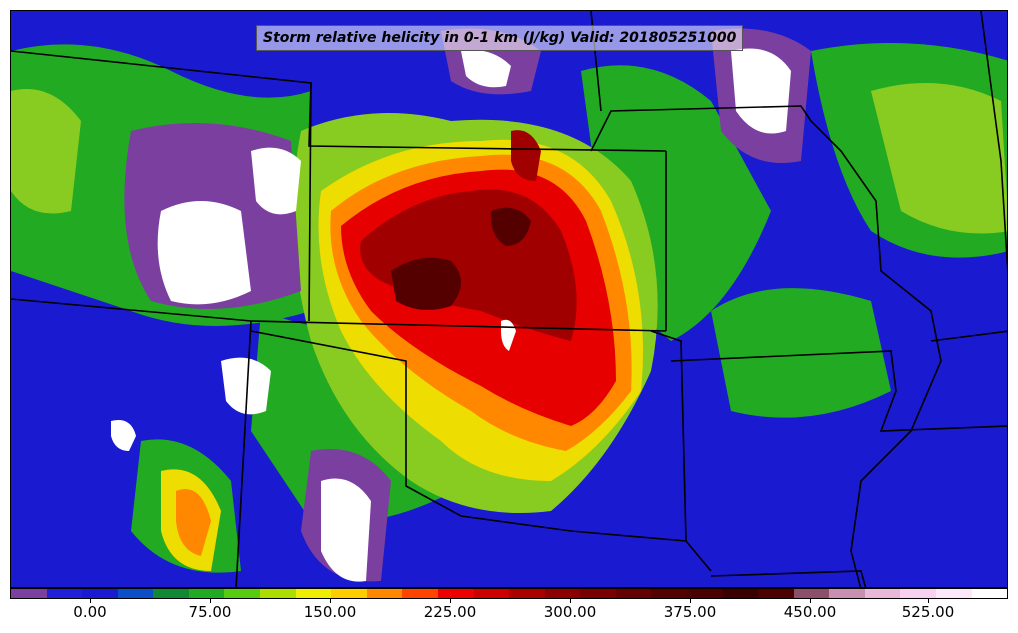  Describe the element at coordinates (570, 612) in the screenshot. I see `colorbar-tick-label: 300.00` at that location.